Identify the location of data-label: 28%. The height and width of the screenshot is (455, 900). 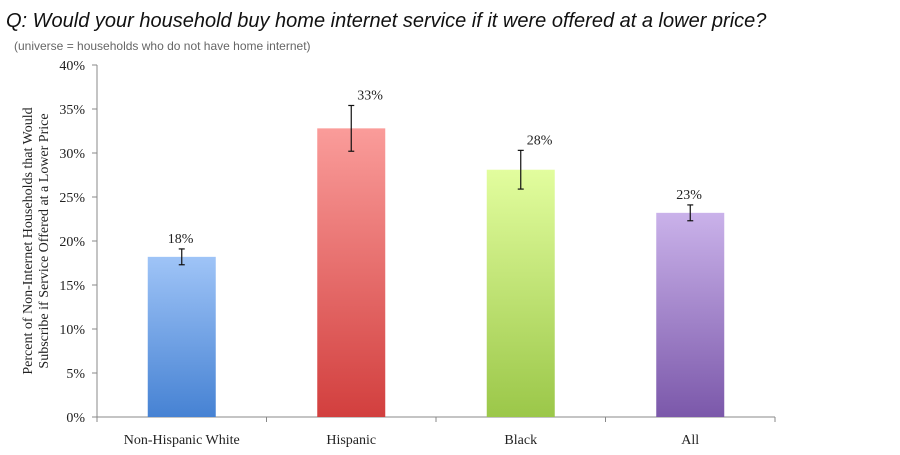
(540, 140).